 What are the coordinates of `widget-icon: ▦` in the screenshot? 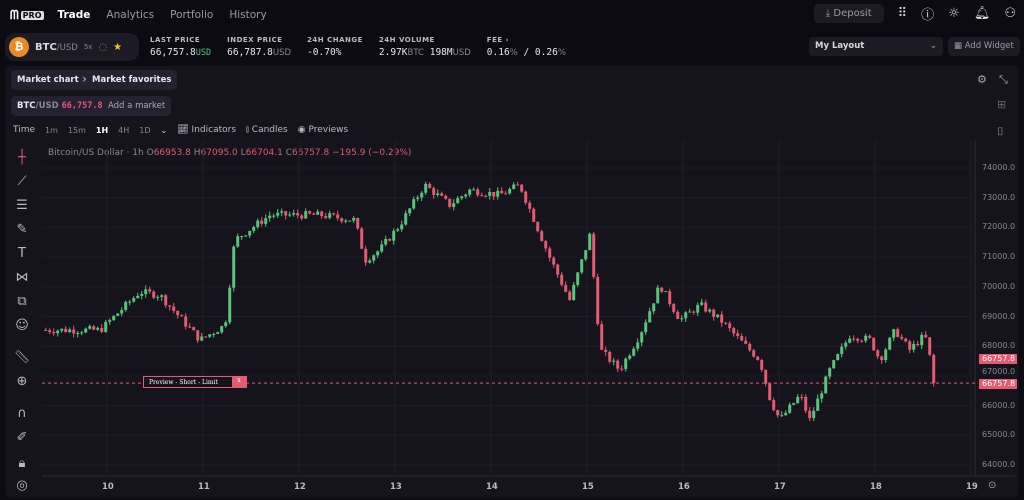 It's located at (959, 46).